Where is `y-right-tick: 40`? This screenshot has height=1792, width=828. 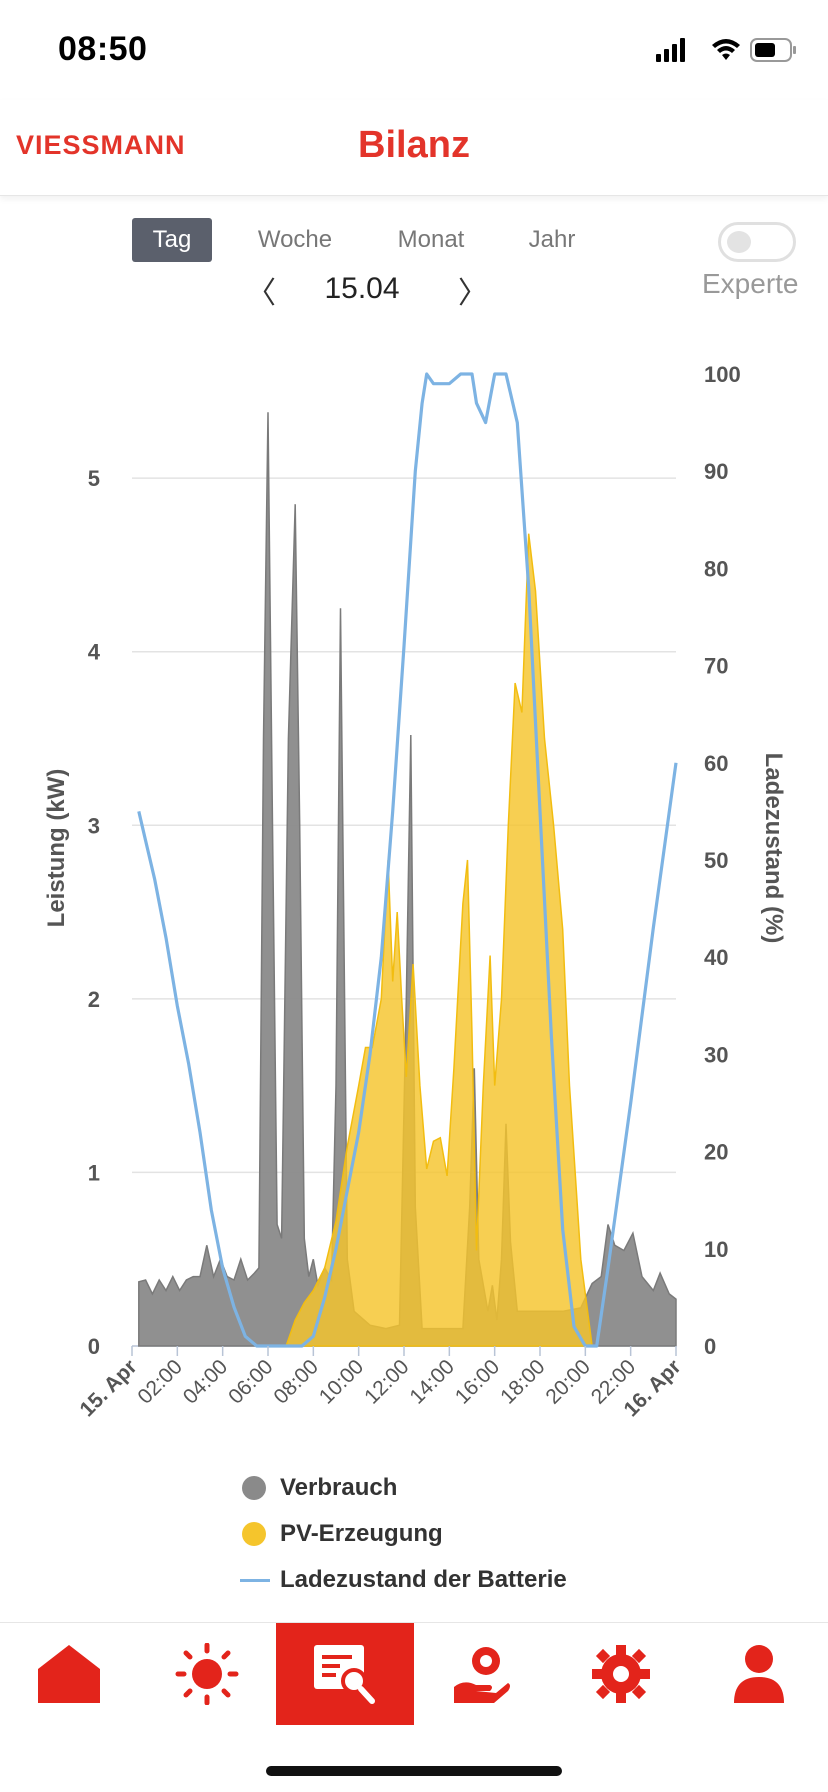
y-right-tick: 40 is located at coordinates (716, 957).